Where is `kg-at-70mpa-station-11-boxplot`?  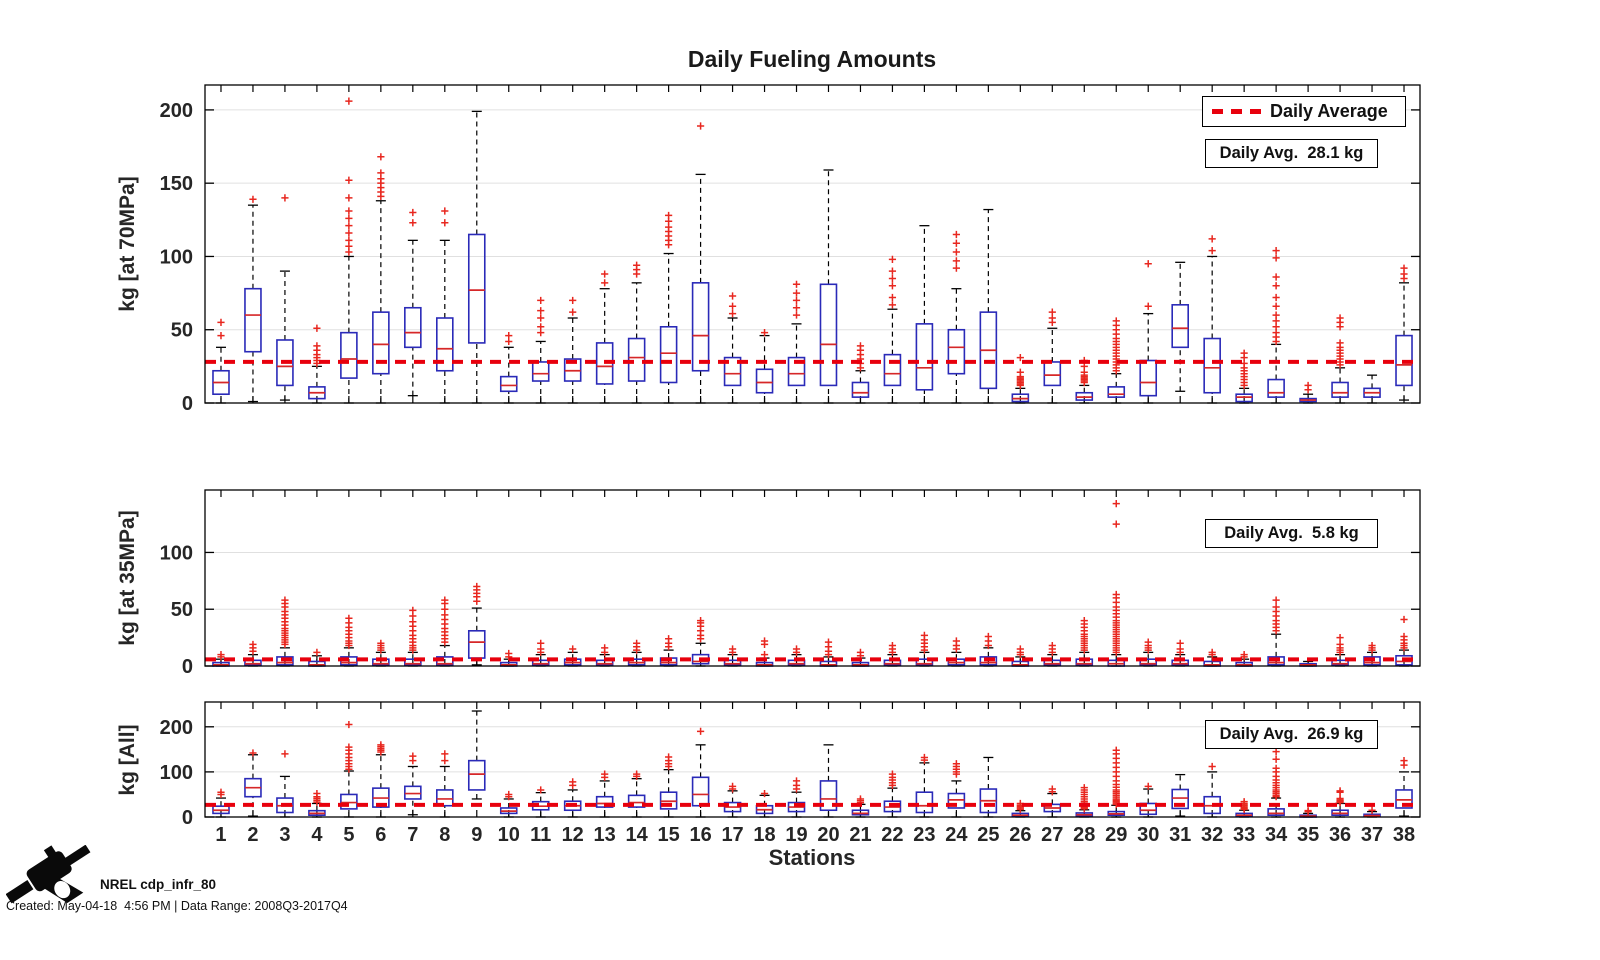
kg-at-70mpa-station-11-boxplot is located at coordinates (540, 350).